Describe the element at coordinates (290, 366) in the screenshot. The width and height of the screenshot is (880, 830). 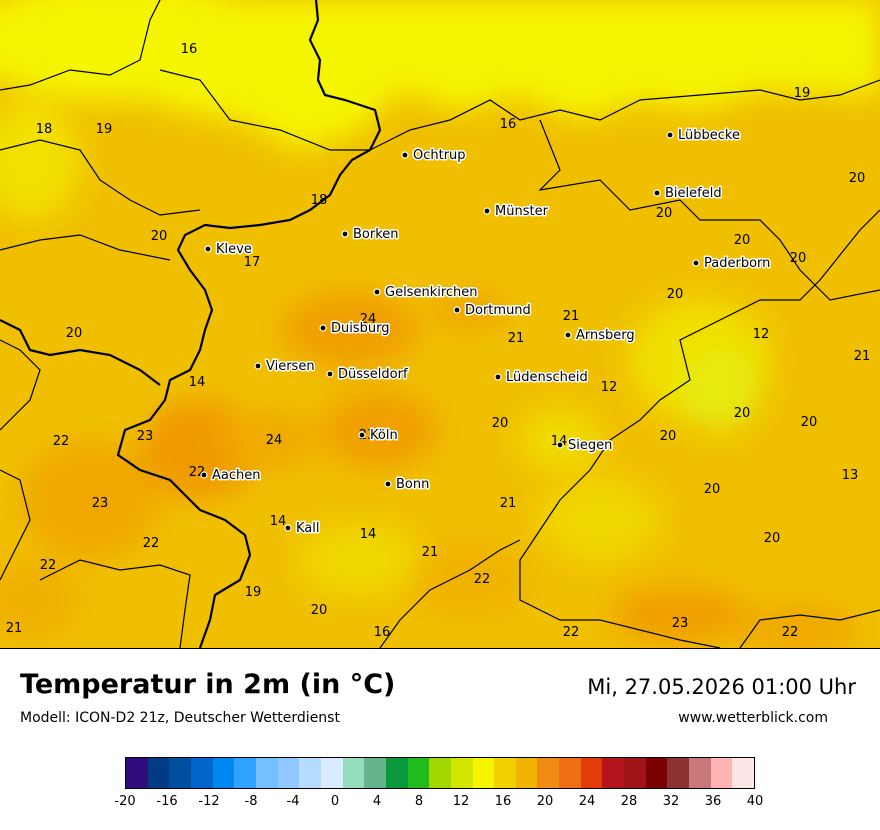
I see `city-label: Viersen` at that location.